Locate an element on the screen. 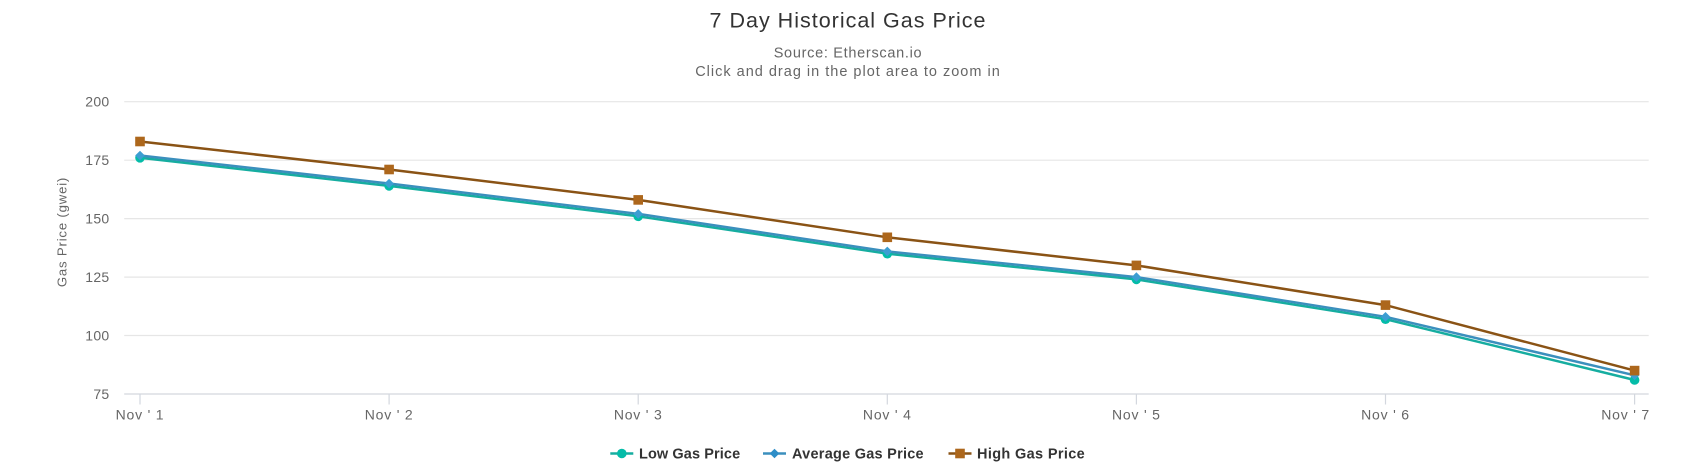 Image resolution: width=1696 pixels, height=467 pixels. svg-text: Nov ' 6 is located at coordinates (1385, 415).